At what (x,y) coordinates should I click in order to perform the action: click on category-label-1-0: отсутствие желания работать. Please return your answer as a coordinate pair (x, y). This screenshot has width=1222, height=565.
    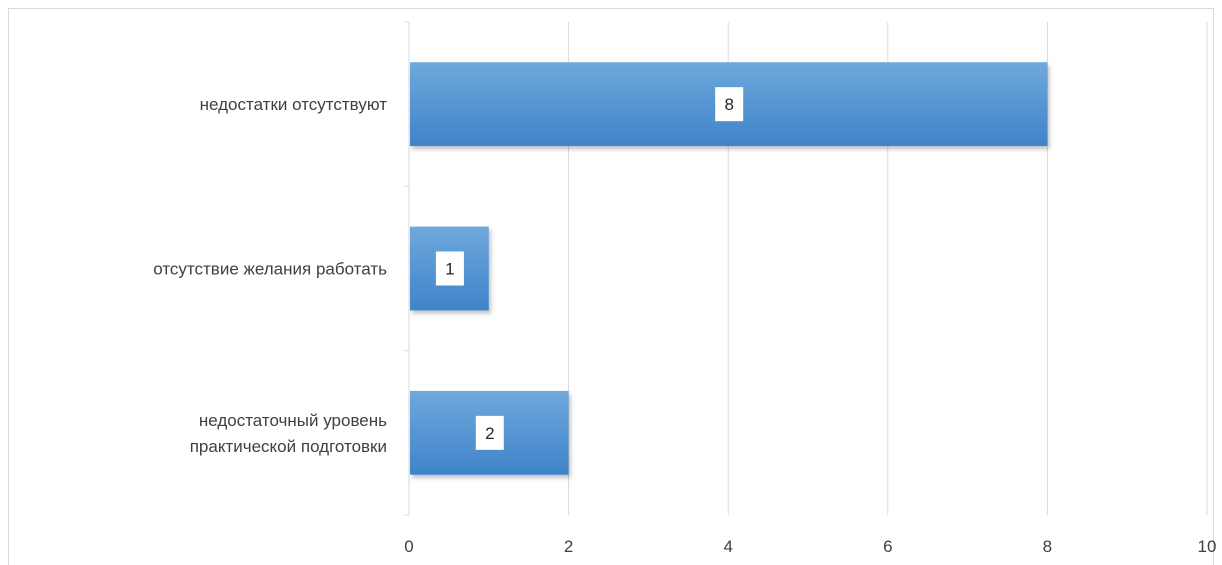
    Looking at the image, I should click on (270, 269).